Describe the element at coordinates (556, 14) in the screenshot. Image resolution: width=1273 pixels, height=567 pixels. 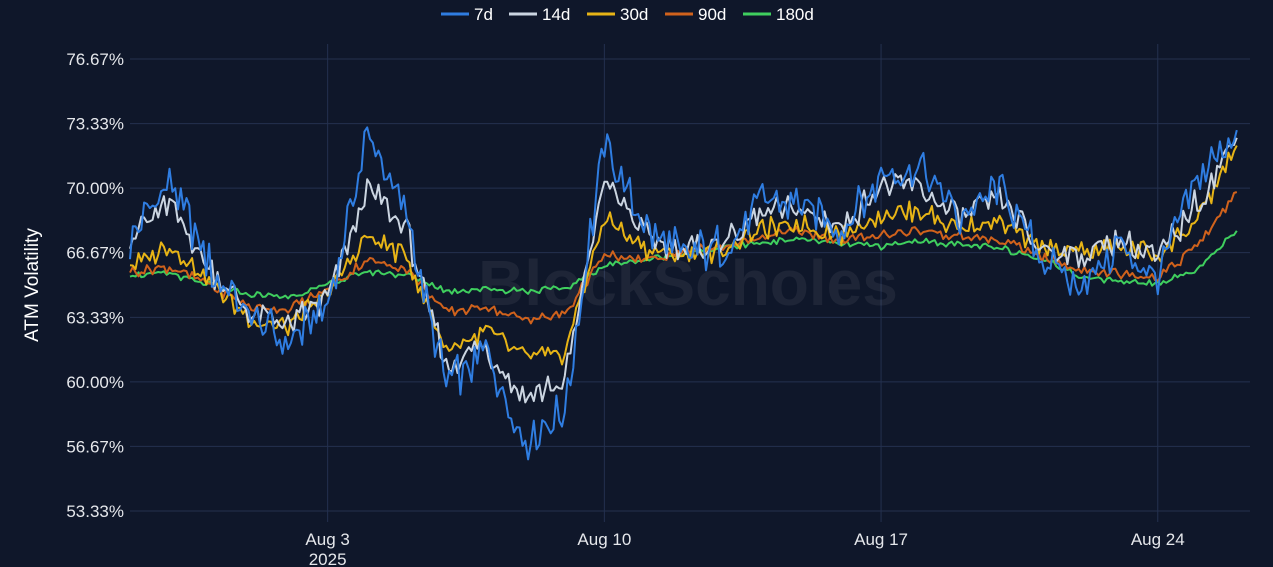
I see `legend-label-14d: 14d` at that location.